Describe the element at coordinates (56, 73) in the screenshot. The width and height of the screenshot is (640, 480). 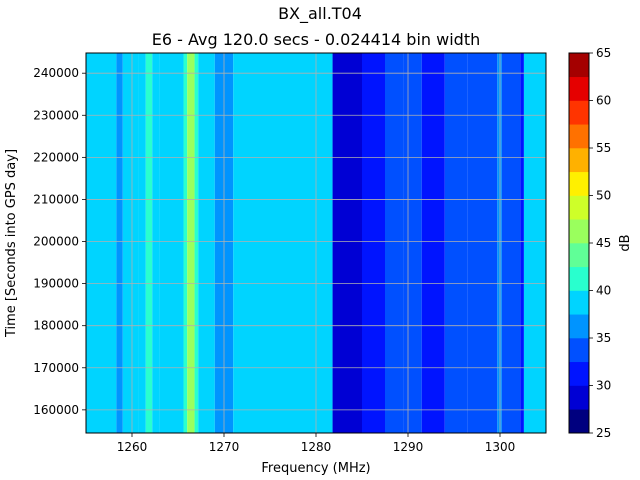
I see `y-tick-label: 240000` at that location.